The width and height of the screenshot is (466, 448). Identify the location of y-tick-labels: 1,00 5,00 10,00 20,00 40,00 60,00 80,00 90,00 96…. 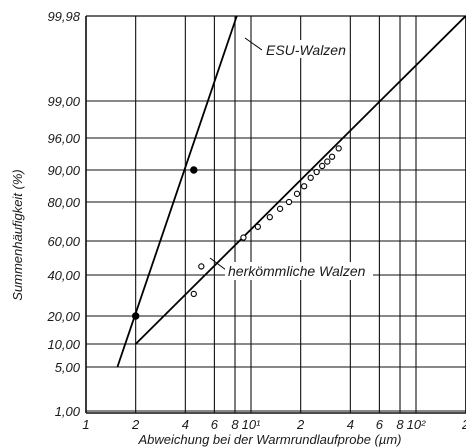
(63, 214).